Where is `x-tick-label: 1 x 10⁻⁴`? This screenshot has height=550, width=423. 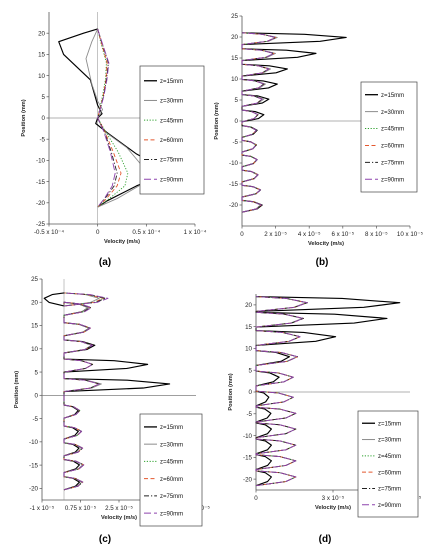 x-tick-label: 1 x 10⁻⁴ is located at coordinates (195, 232).